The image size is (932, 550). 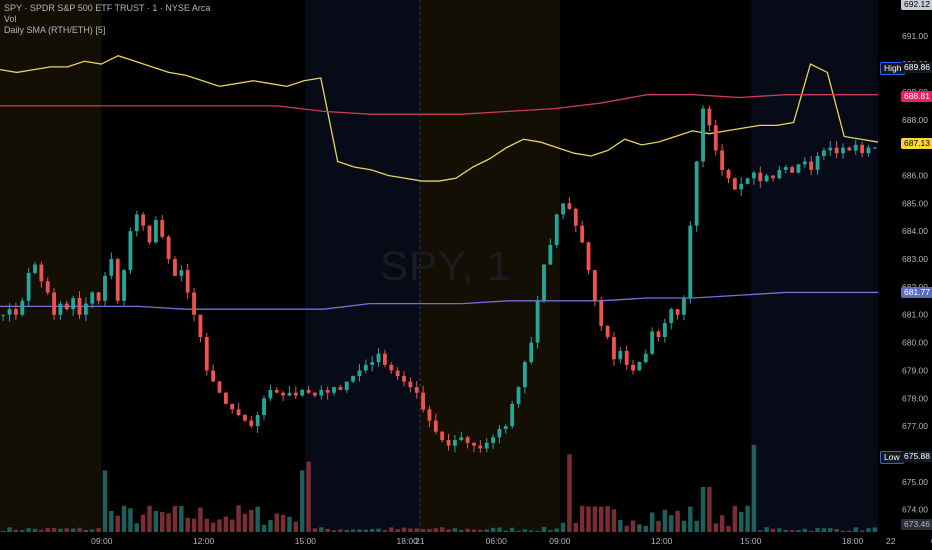 What do you see at coordinates (466, 541) in the screenshot?
I see `time-axis-panel` at bounding box center [466, 541].